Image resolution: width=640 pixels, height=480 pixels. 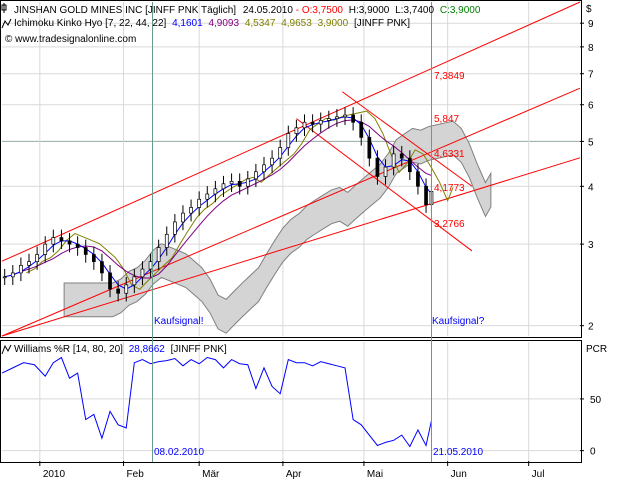 I want to click on channel-level-3: 4,6331, so click(x=449, y=154).